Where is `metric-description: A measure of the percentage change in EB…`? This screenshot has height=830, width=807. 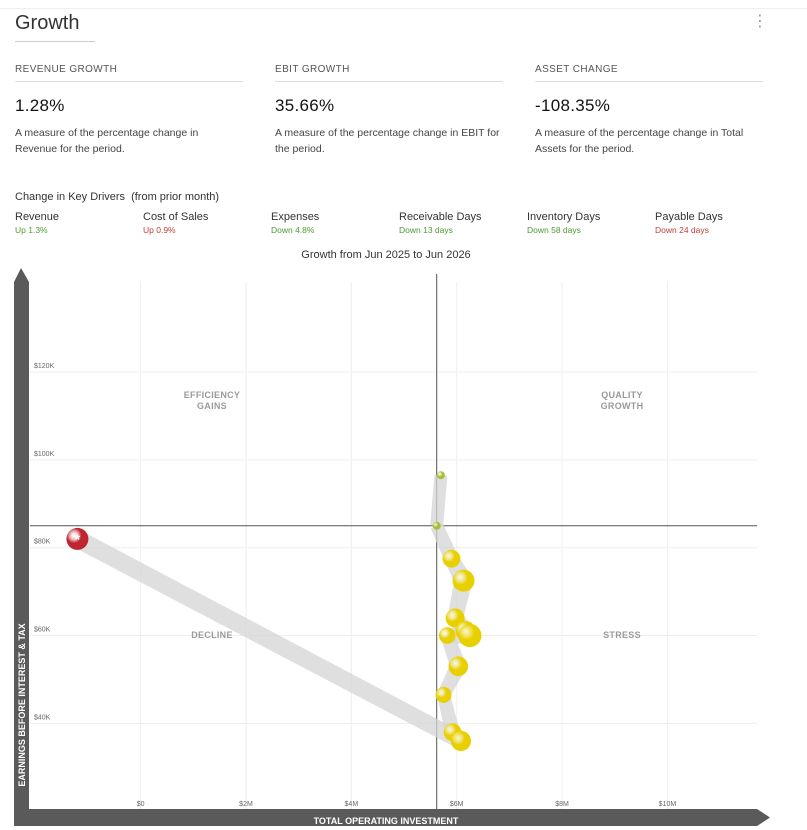 metric-description: A measure of the percentage change in EB… is located at coordinates (387, 141).